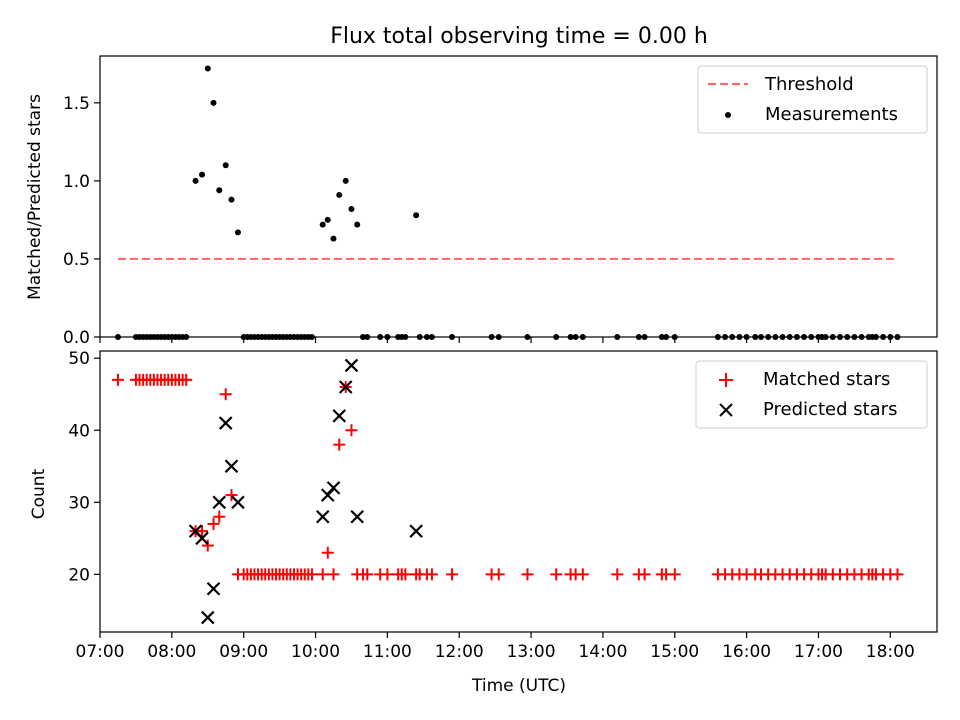 The height and width of the screenshot is (720, 960). Describe the element at coordinates (79, 503) in the screenshot. I see `y-tick-label: 30` at that location.